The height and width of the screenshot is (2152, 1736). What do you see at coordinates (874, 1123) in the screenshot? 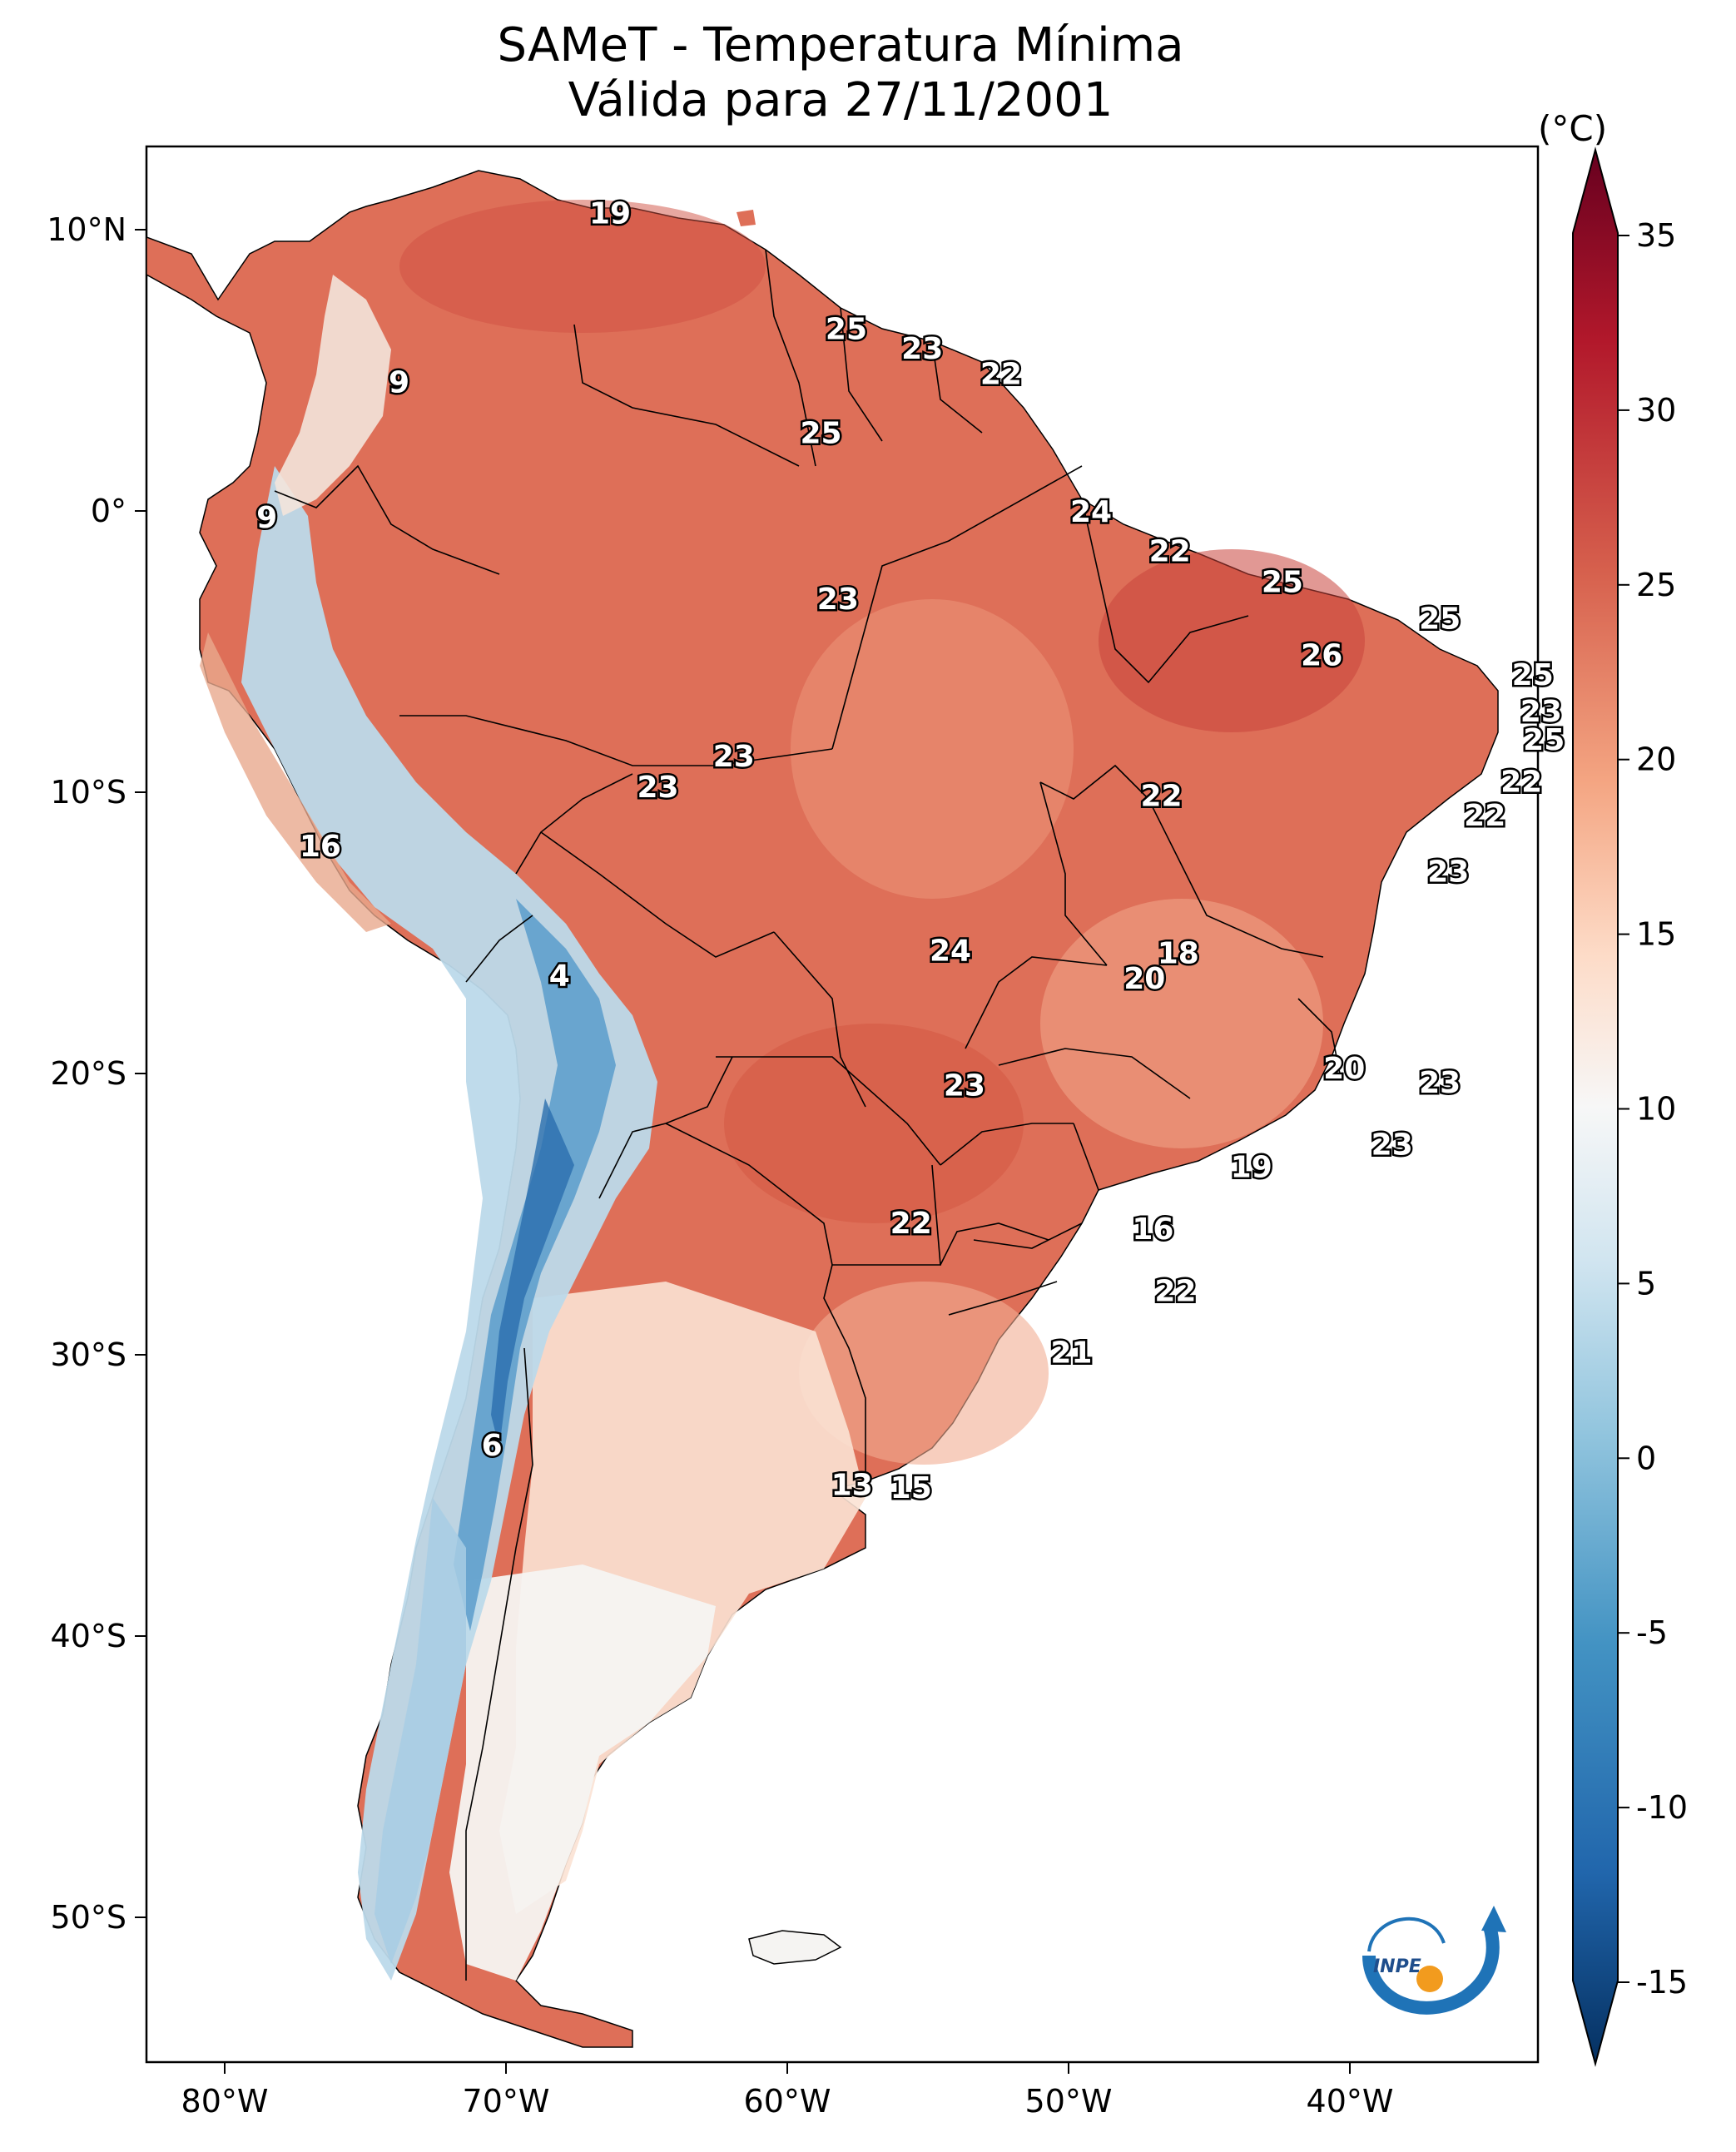
I see `warm-core-paraguay` at bounding box center [874, 1123].